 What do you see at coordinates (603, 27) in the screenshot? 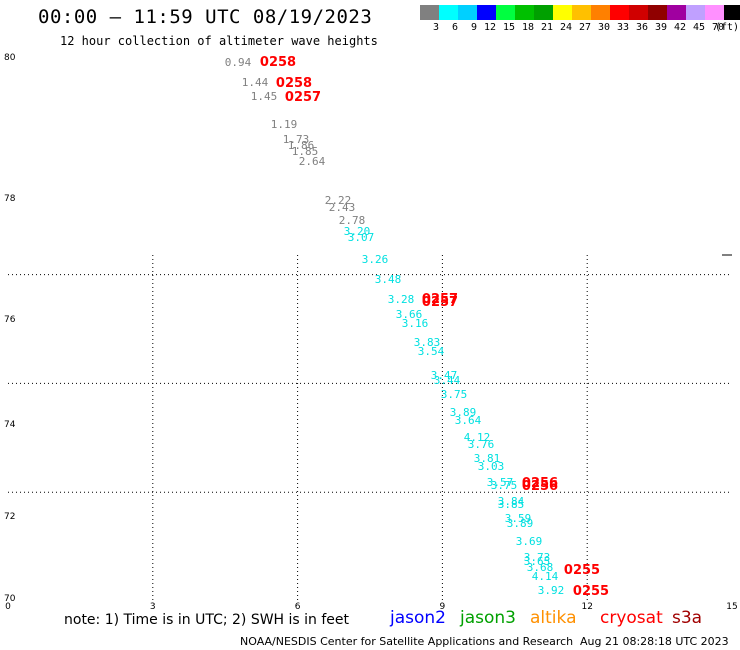
I see `color-tick-label: 30` at bounding box center [603, 27].